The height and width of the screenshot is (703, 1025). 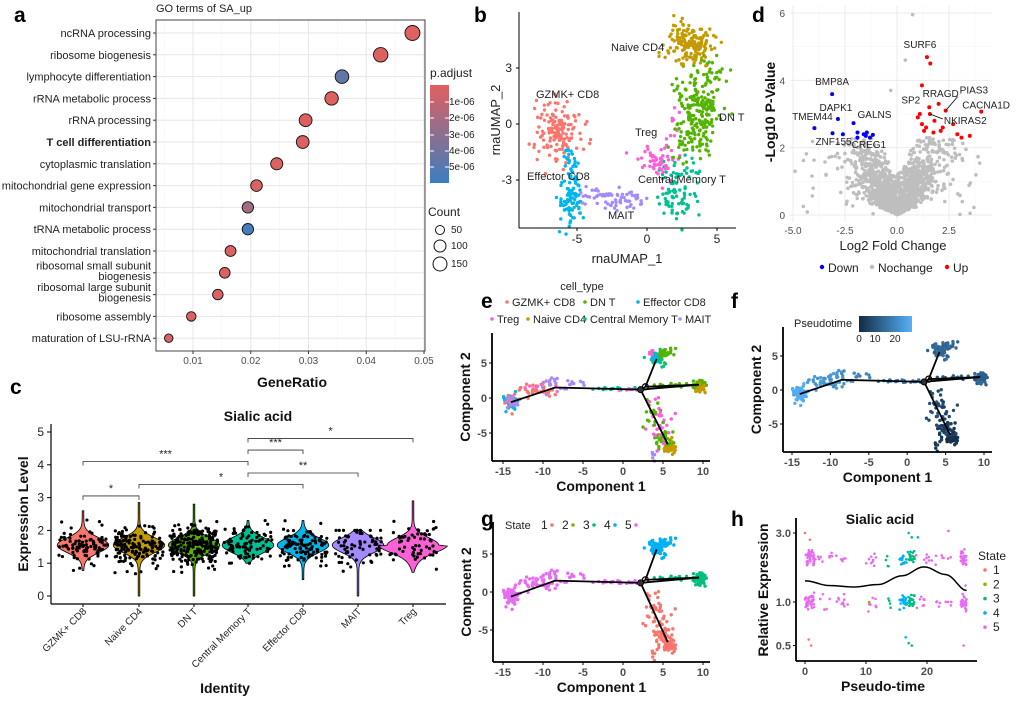 What do you see at coordinates (888, 477) in the screenshot?
I see `x-axis-title: Component 1` at bounding box center [888, 477].